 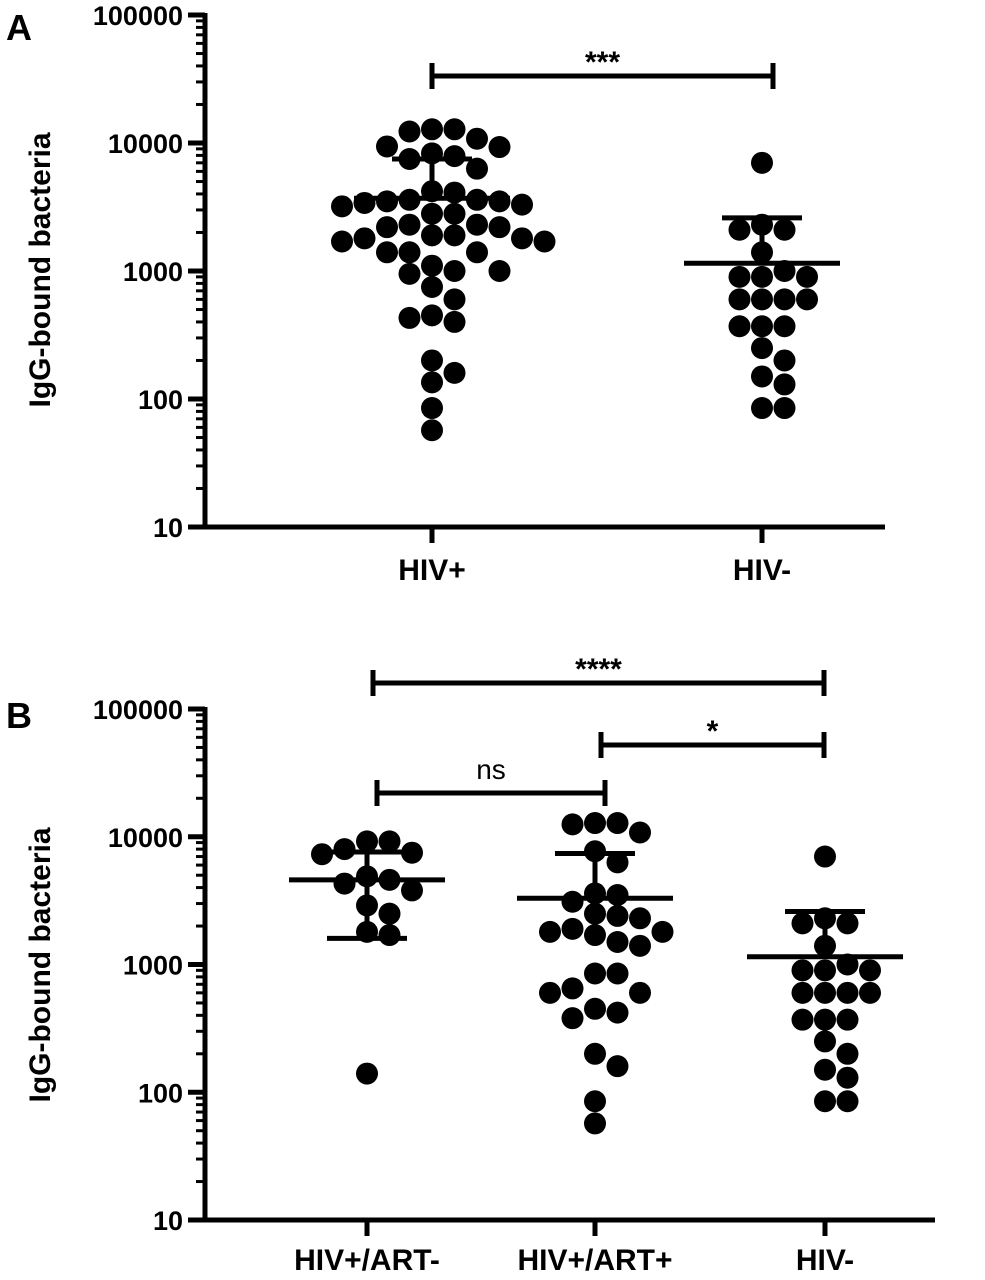 I want to click on y-tick-label: 100, so click(x=160, y=400).